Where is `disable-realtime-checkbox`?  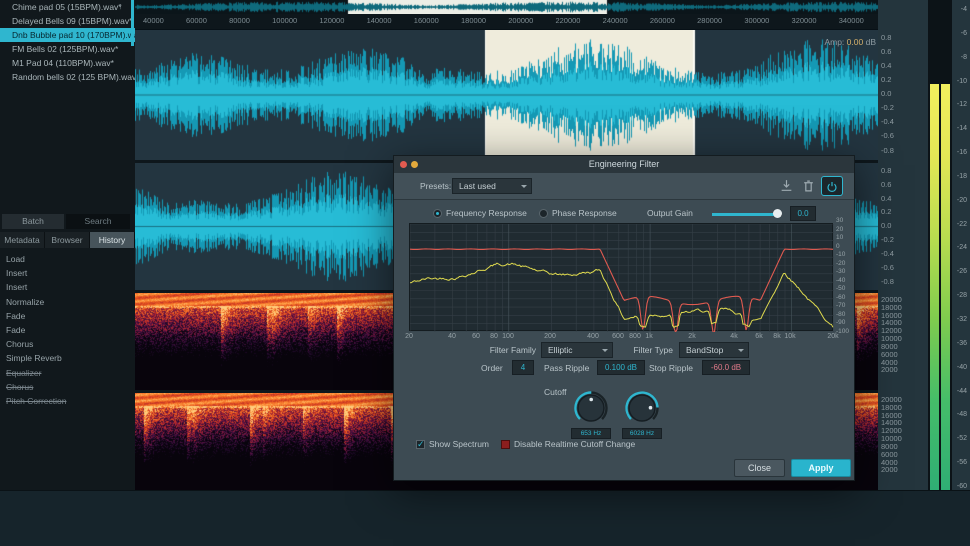
disable-realtime-checkbox is located at coordinates (505, 444).